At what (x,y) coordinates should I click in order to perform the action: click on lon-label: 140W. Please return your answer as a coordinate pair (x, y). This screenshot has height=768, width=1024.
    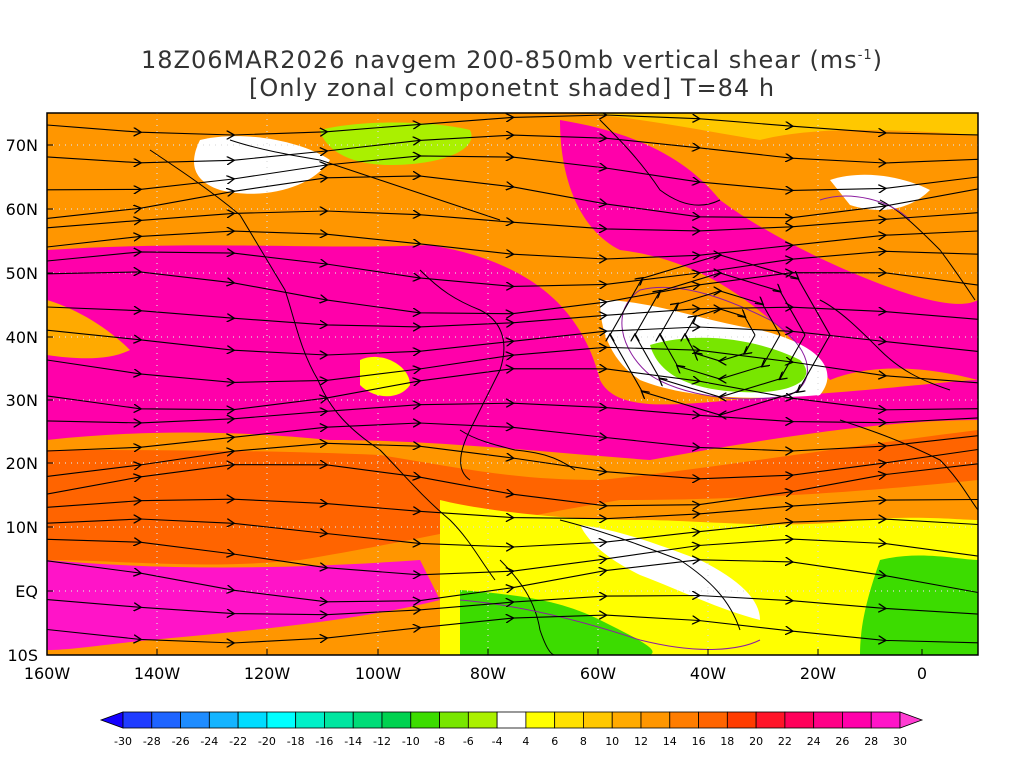
    Looking at the image, I should click on (157, 673).